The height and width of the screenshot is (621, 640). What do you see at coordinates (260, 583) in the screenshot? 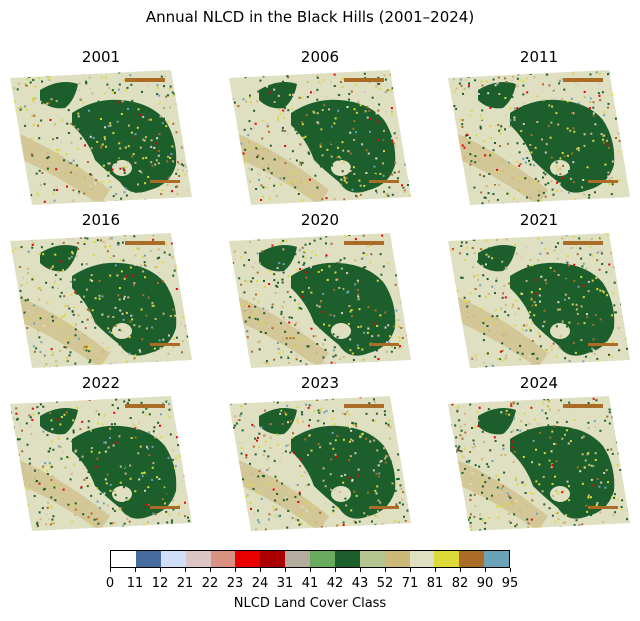
I see `tick-label: 24` at bounding box center [260, 583].